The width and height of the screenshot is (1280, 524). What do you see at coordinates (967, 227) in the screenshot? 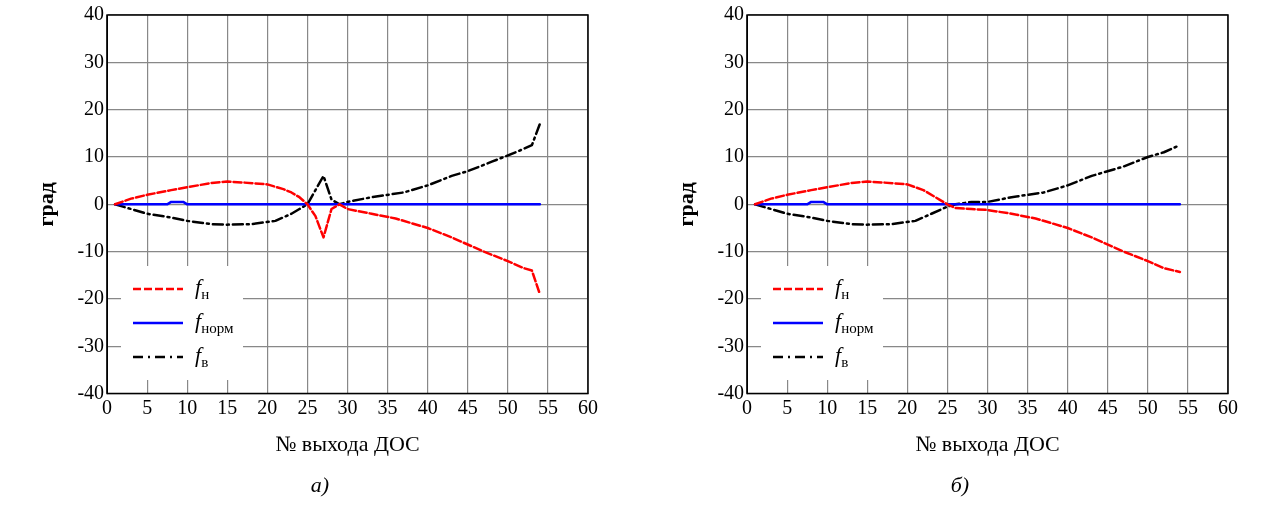
I see `line-series` at bounding box center [967, 227].